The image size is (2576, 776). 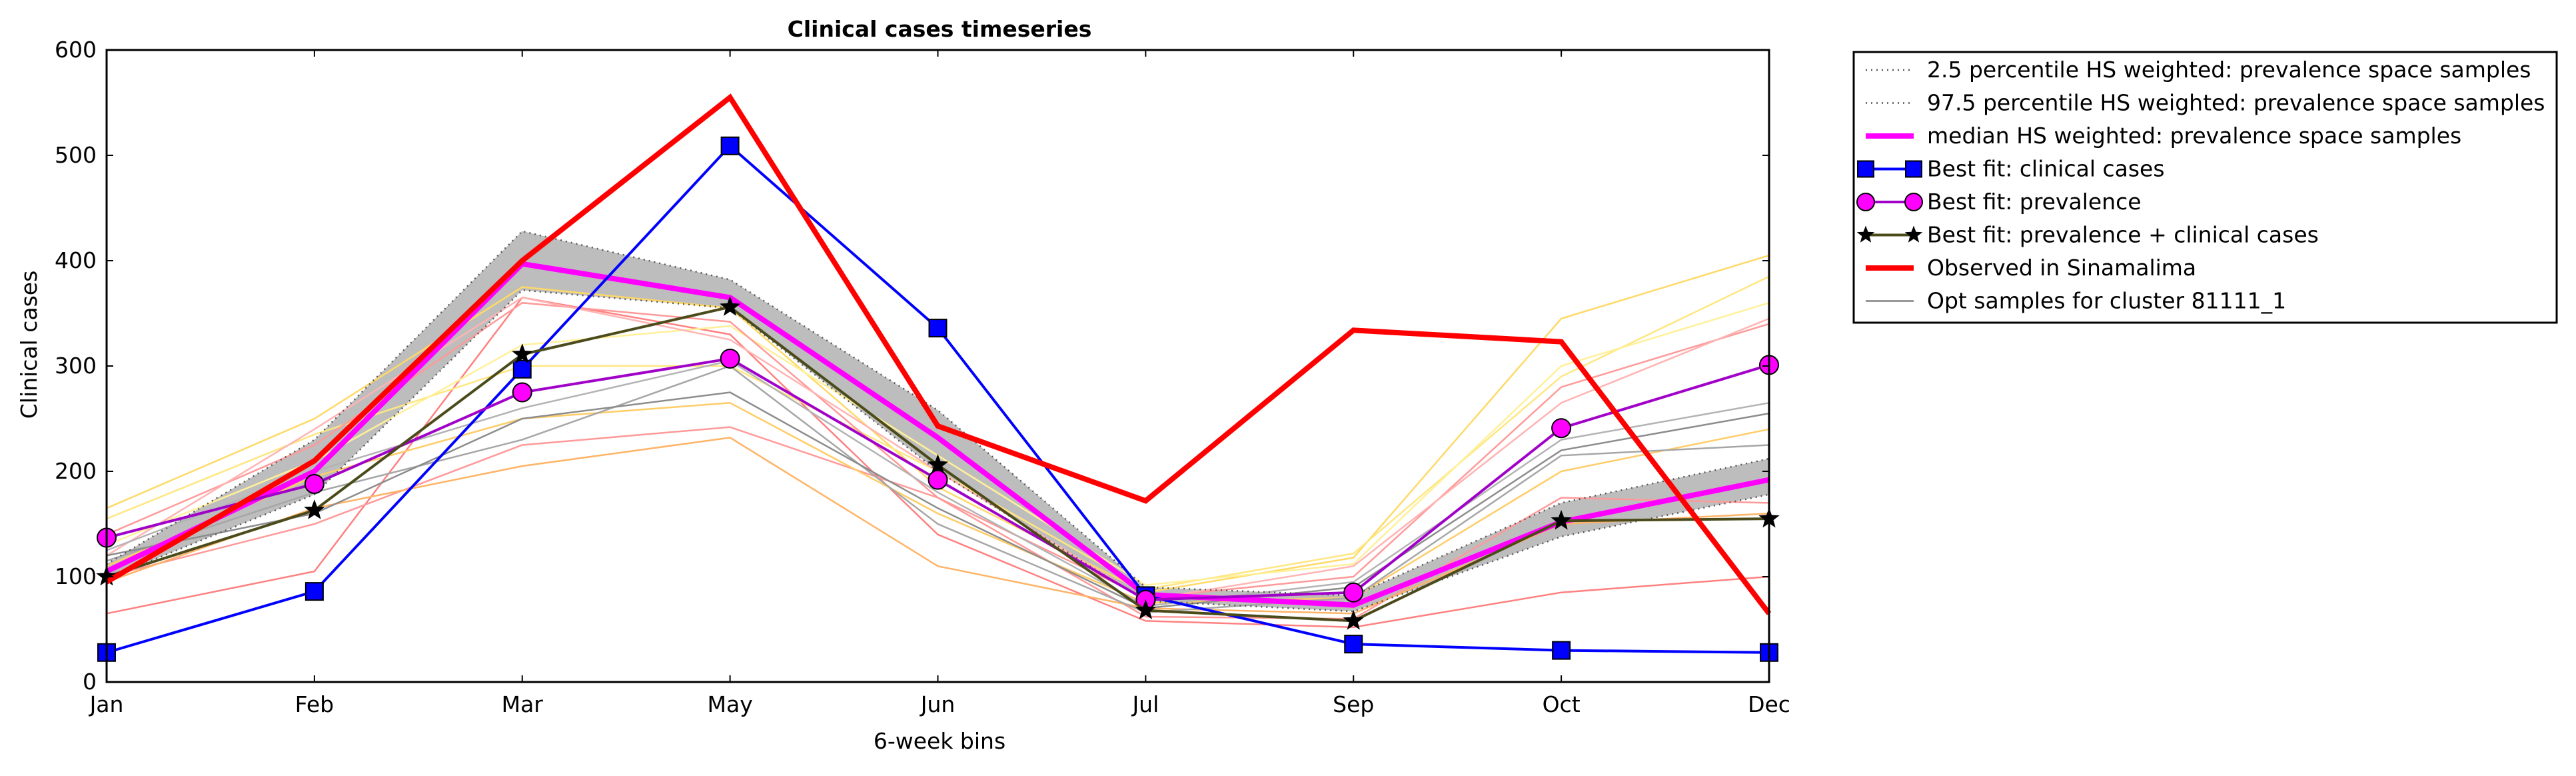 I want to click on legend-entry: Best fit: prevalence + clinical cases, so click(x=2087, y=235).